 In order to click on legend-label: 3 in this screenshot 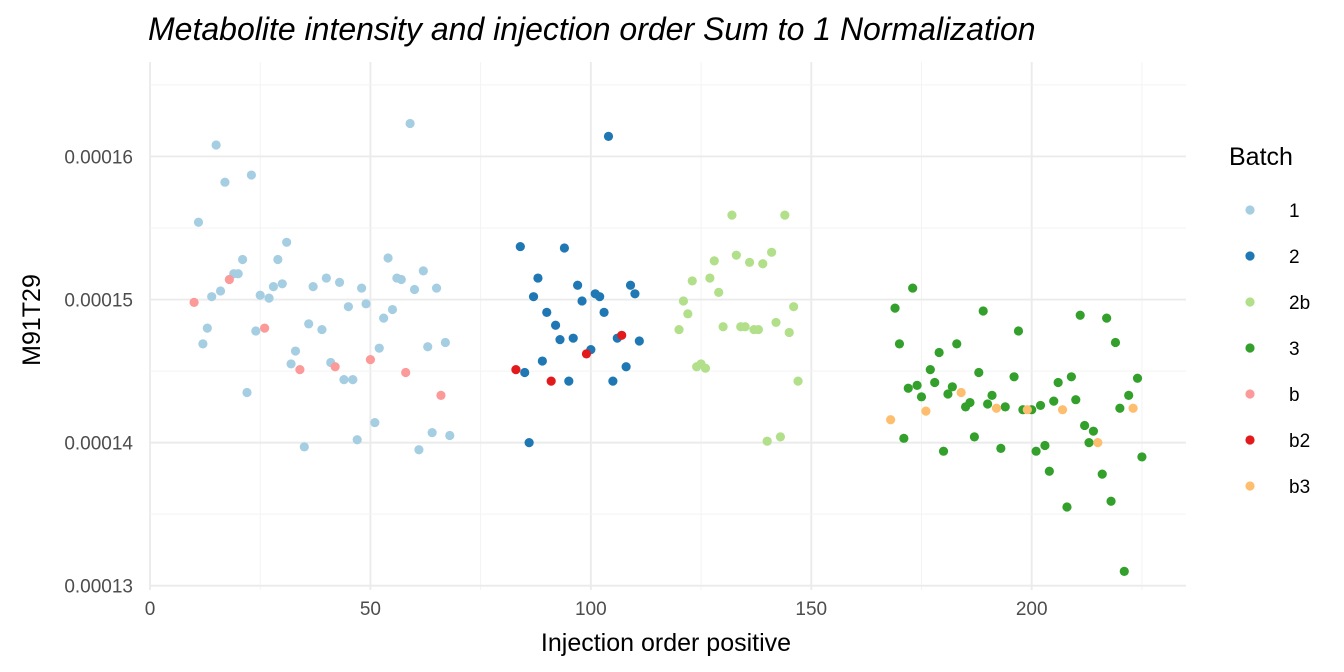, I will do `click(1294, 349)`.